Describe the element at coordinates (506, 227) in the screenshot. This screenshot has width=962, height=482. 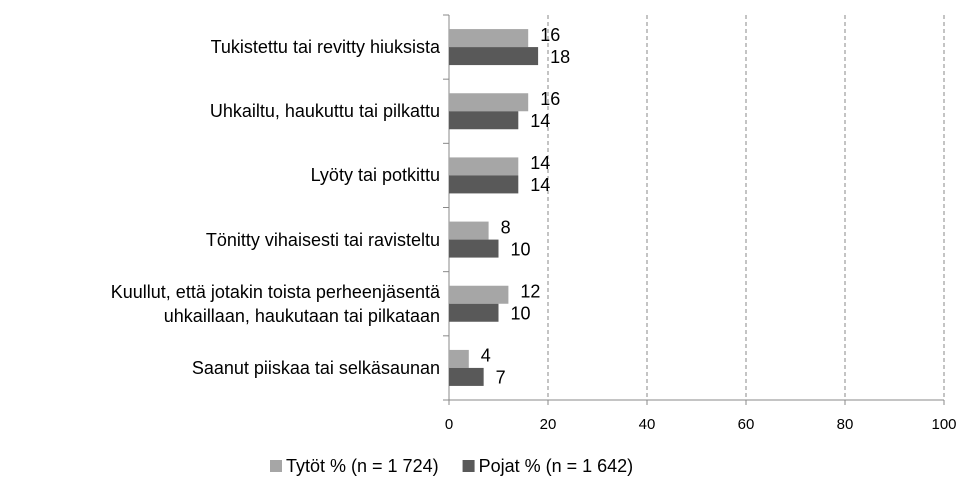
I see `data-label: 8` at that location.